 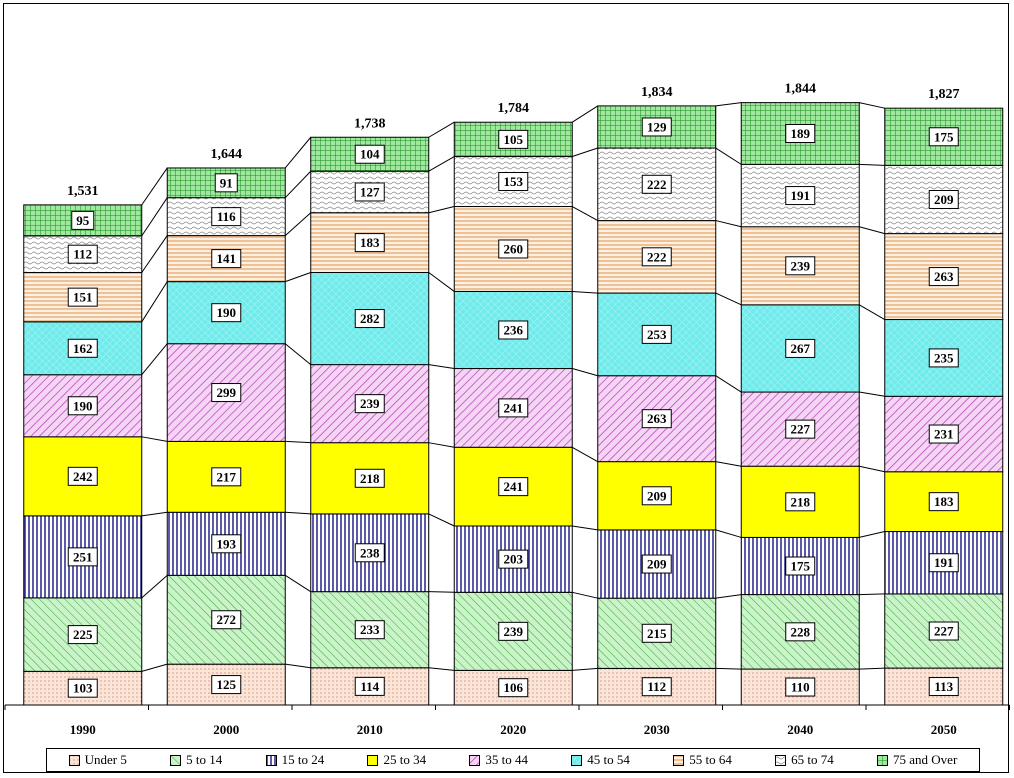 What do you see at coordinates (801, 89) in the screenshot?
I see `total-label: 1,844` at bounding box center [801, 89].